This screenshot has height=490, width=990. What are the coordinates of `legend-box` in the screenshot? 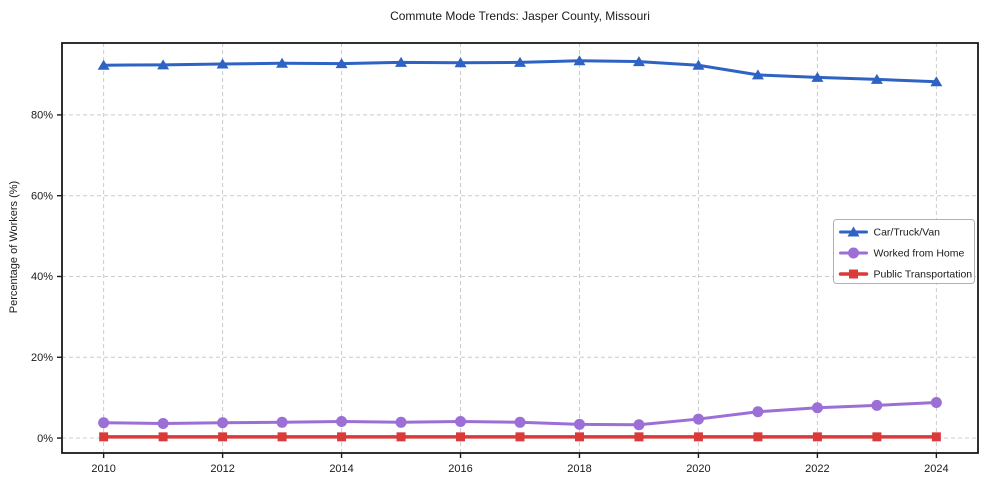 It's located at (904, 251).